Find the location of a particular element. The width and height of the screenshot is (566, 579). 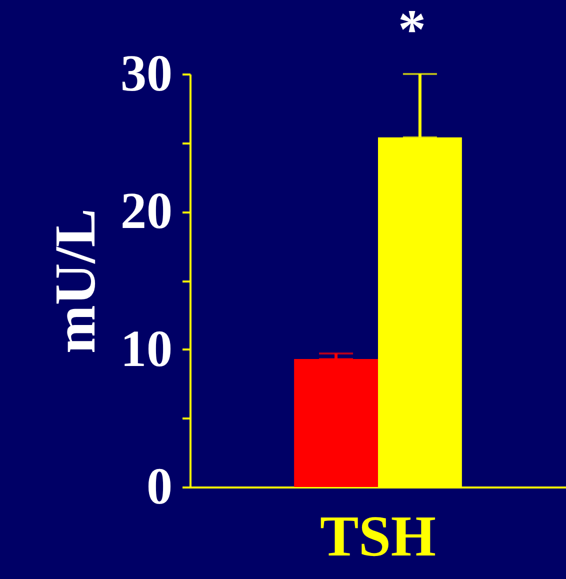

y-axis-title: mU/L is located at coordinates (75, 281).